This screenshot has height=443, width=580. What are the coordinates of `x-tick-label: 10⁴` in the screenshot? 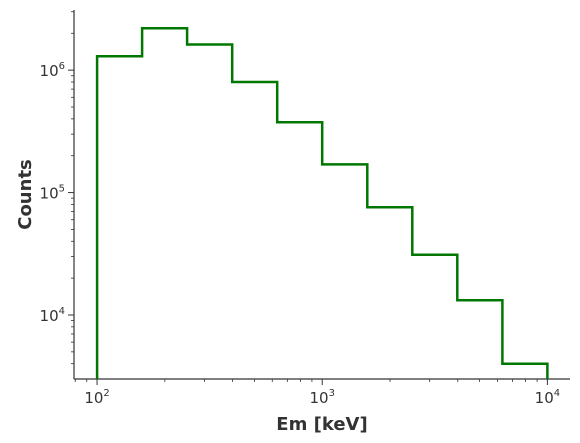 It's located at (547, 397).